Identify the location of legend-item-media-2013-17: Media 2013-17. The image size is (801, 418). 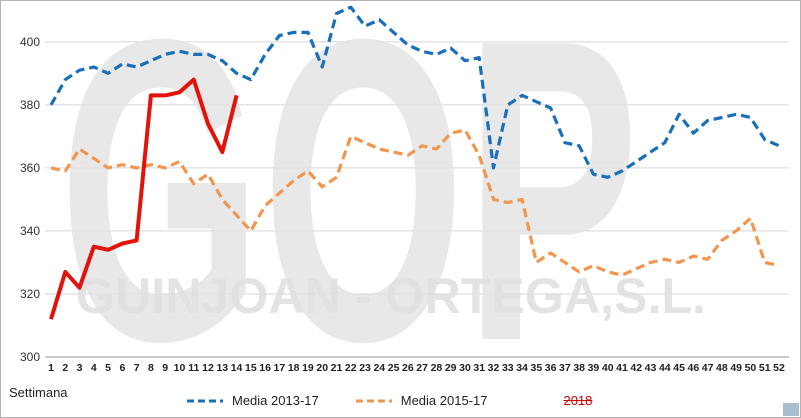
(252, 400).